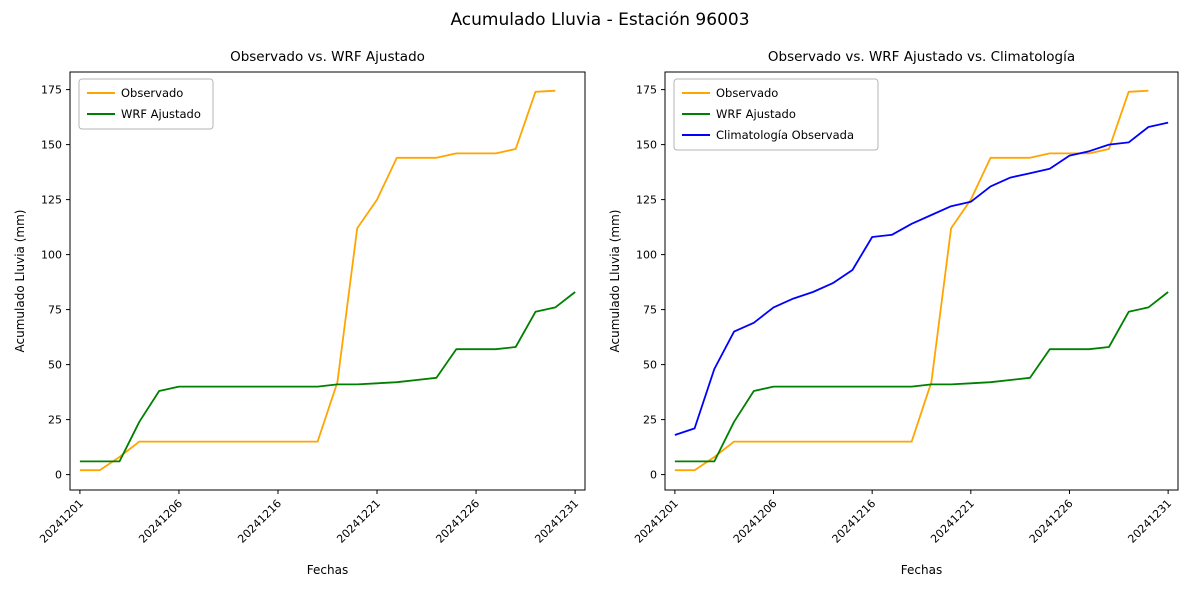 The width and height of the screenshot is (1200, 600). I want to click on subplot-title: Observado vs. WRF Ajustado, so click(327, 57).